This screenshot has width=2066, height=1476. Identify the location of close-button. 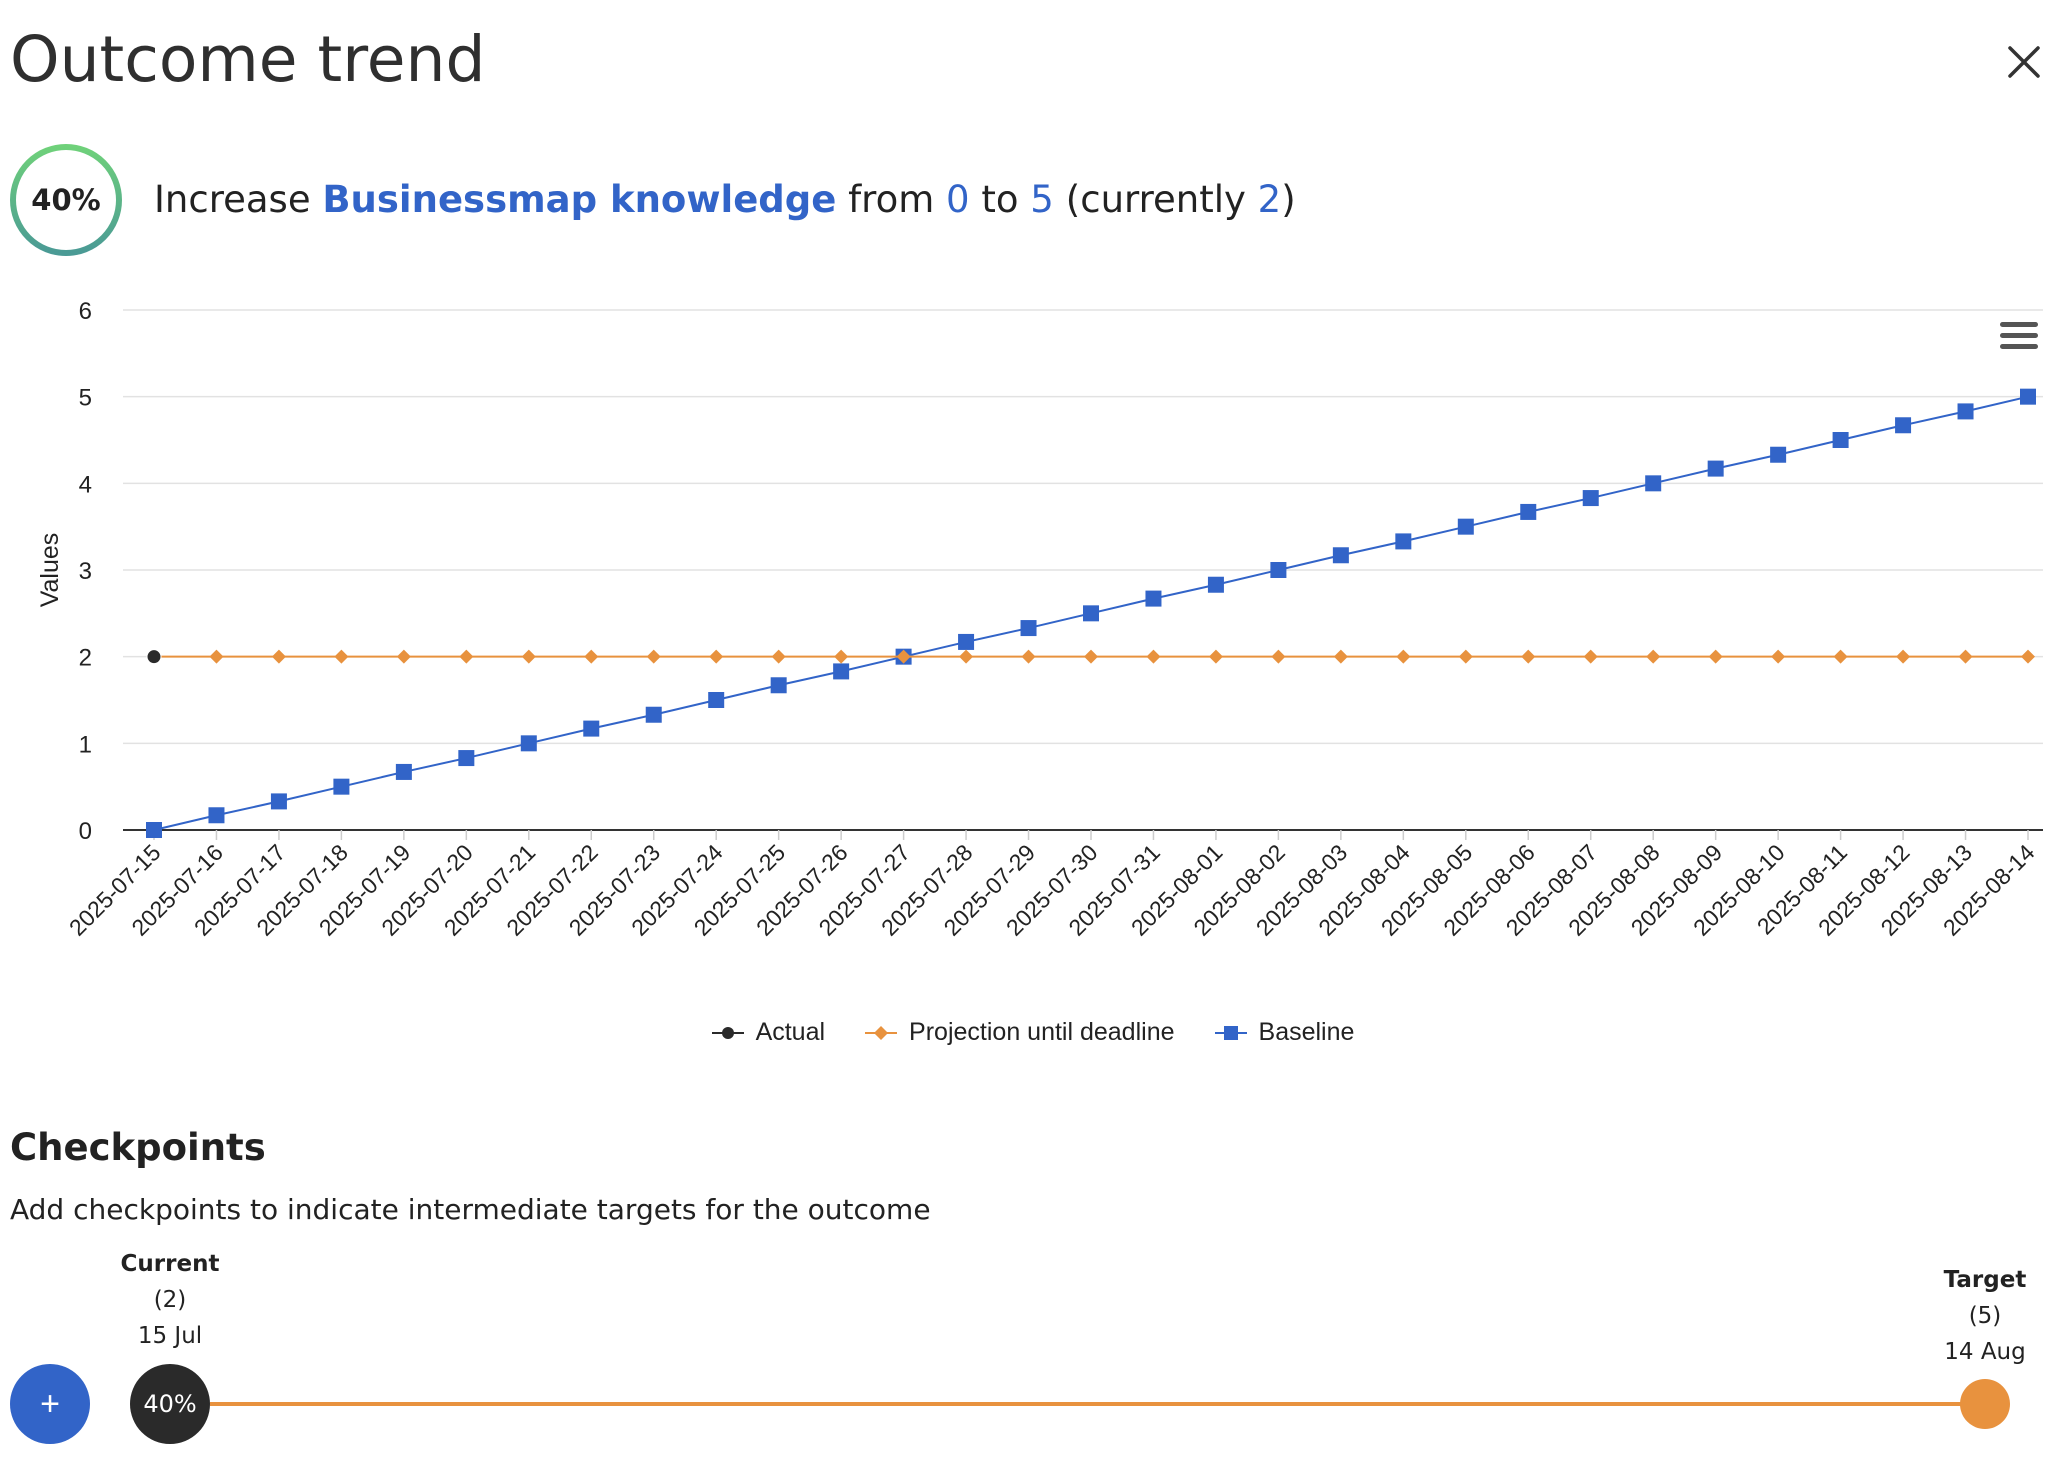
(2024, 62).